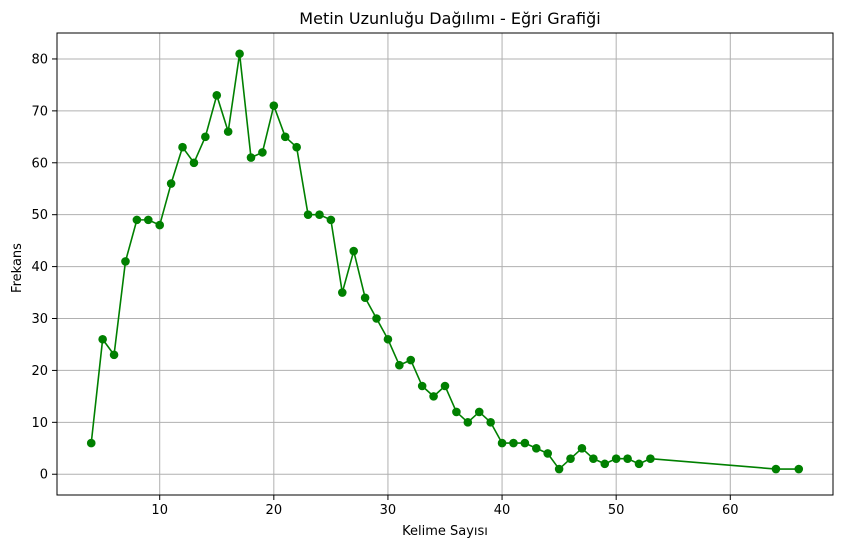 The height and width of the screenshot is (547, 841). Describe the element at coordinates (159, 510) in the screenshot. I see `x-tick-label: 10` at that location.